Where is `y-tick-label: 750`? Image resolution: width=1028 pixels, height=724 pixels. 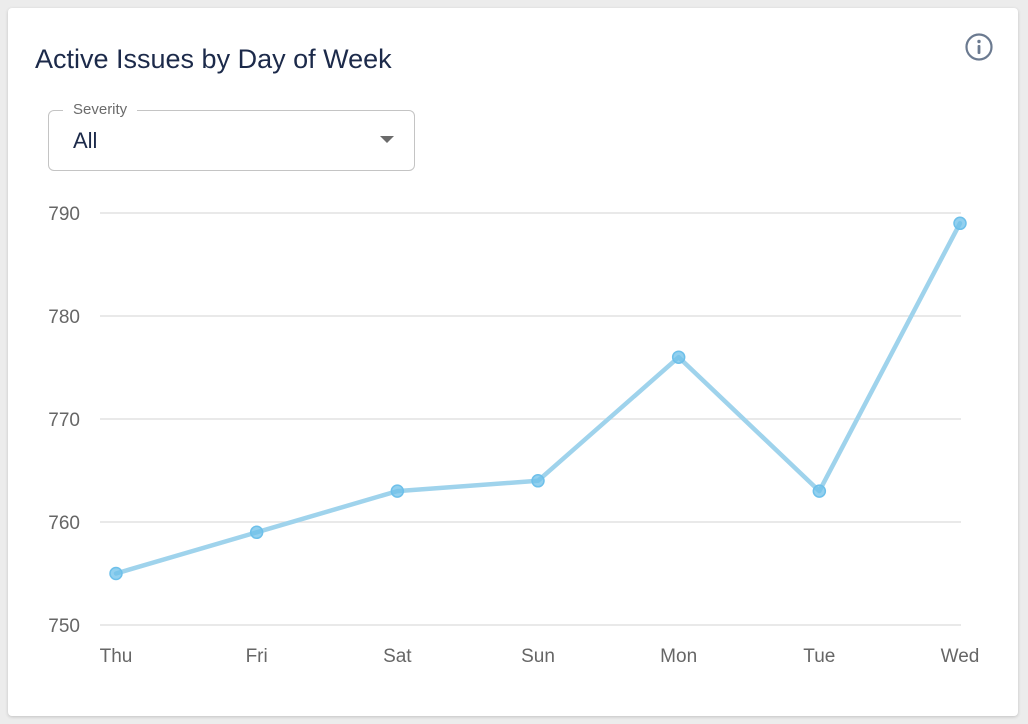
y-tick-label: 750 is located at coordinates (64, 626).